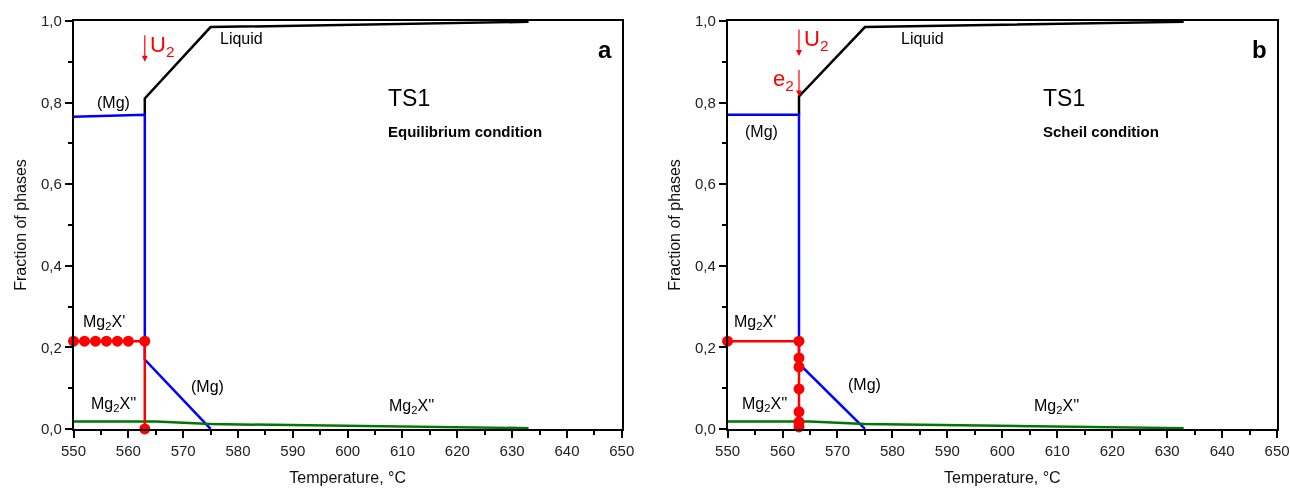  What do you see at coordinates (605, 49) in the screenshot?
I see `annotation: a` at bounding box center [605, 49].